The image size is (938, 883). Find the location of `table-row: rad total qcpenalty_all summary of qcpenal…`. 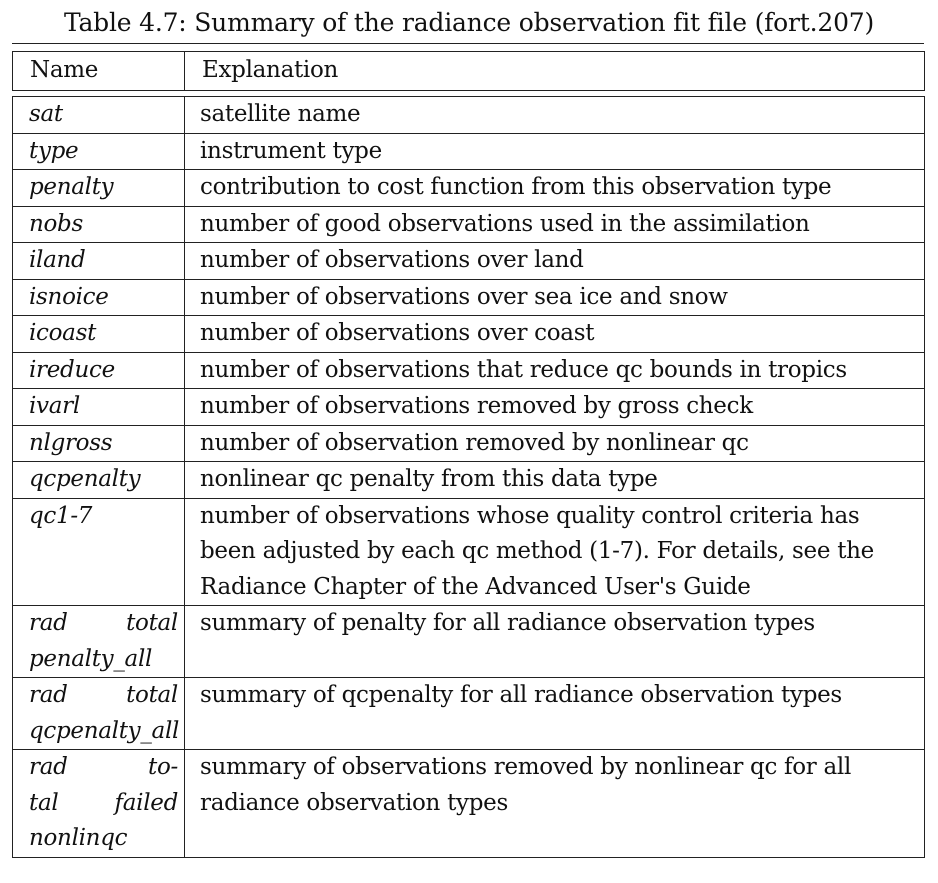

table-row: rad total qcpenalty_all summary of qcpenal… is located at coordinates (468, 713).